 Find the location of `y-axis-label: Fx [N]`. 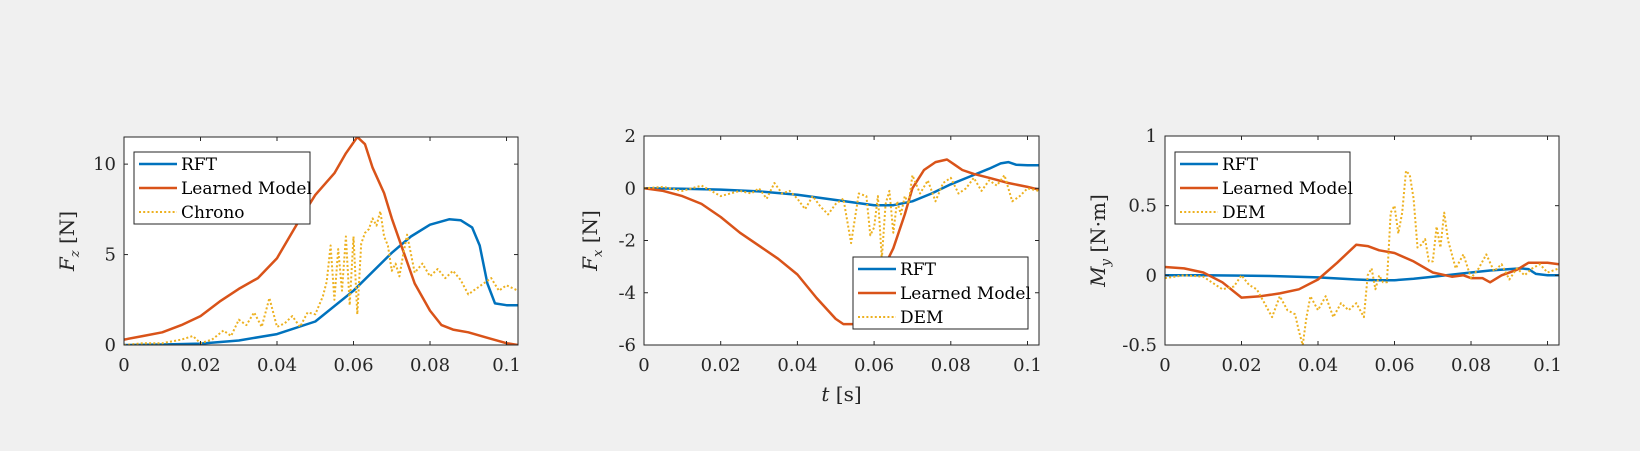

y-axis-label: Fx [N] is located at coordinates (592, 241).